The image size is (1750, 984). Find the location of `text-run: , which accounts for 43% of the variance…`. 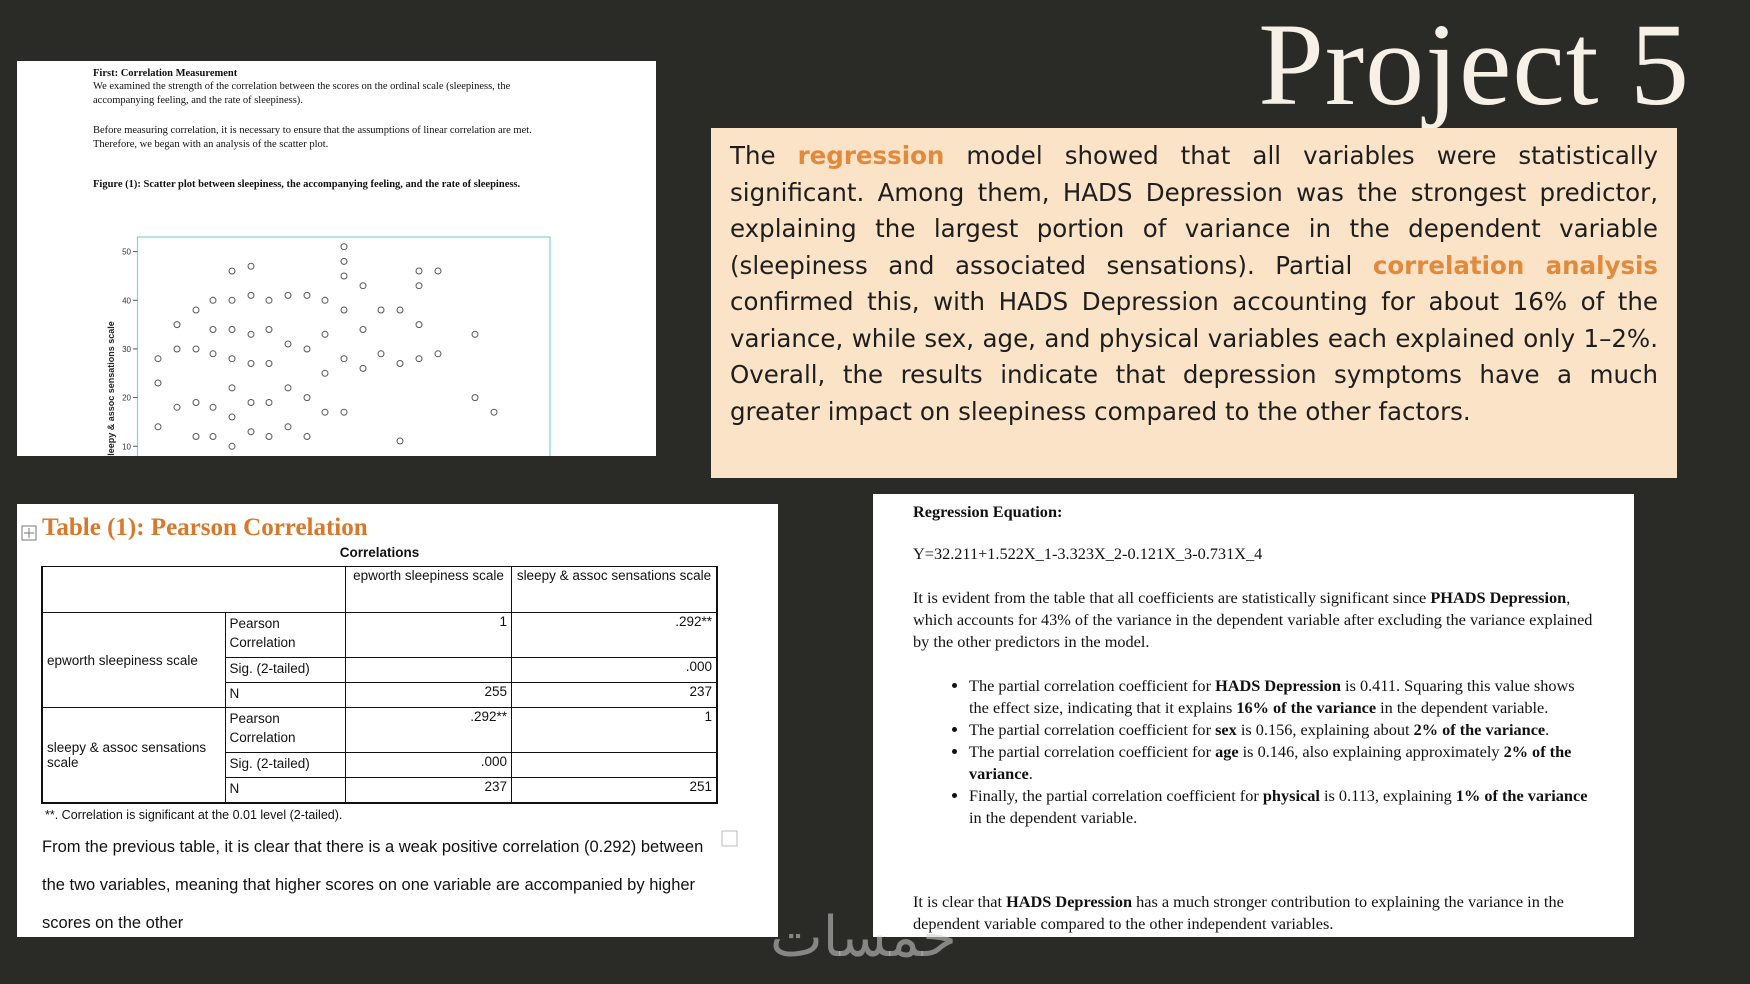

text-run: , which accounts for 43% of the variance… is located at coordinates (1253, 619).